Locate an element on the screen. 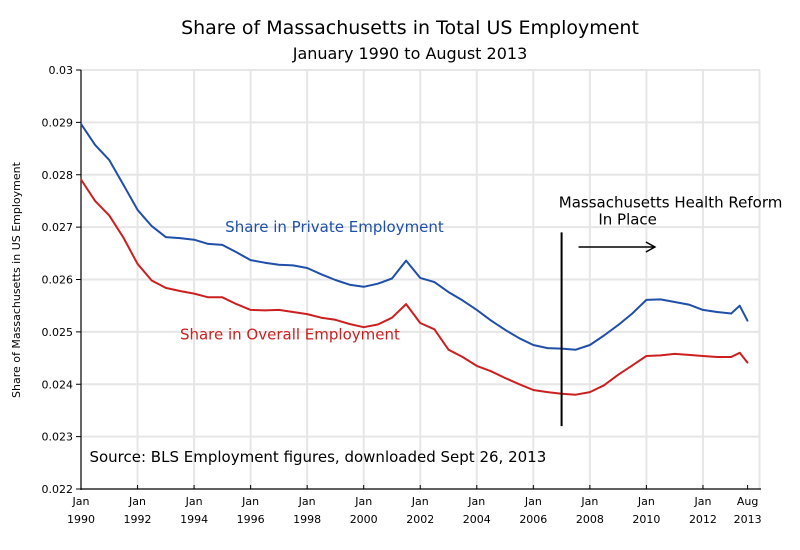 The width and height of the screenshot is (800, 550). label-overall-employment: Share in Overall Employment is located at coordinates (290, 335).